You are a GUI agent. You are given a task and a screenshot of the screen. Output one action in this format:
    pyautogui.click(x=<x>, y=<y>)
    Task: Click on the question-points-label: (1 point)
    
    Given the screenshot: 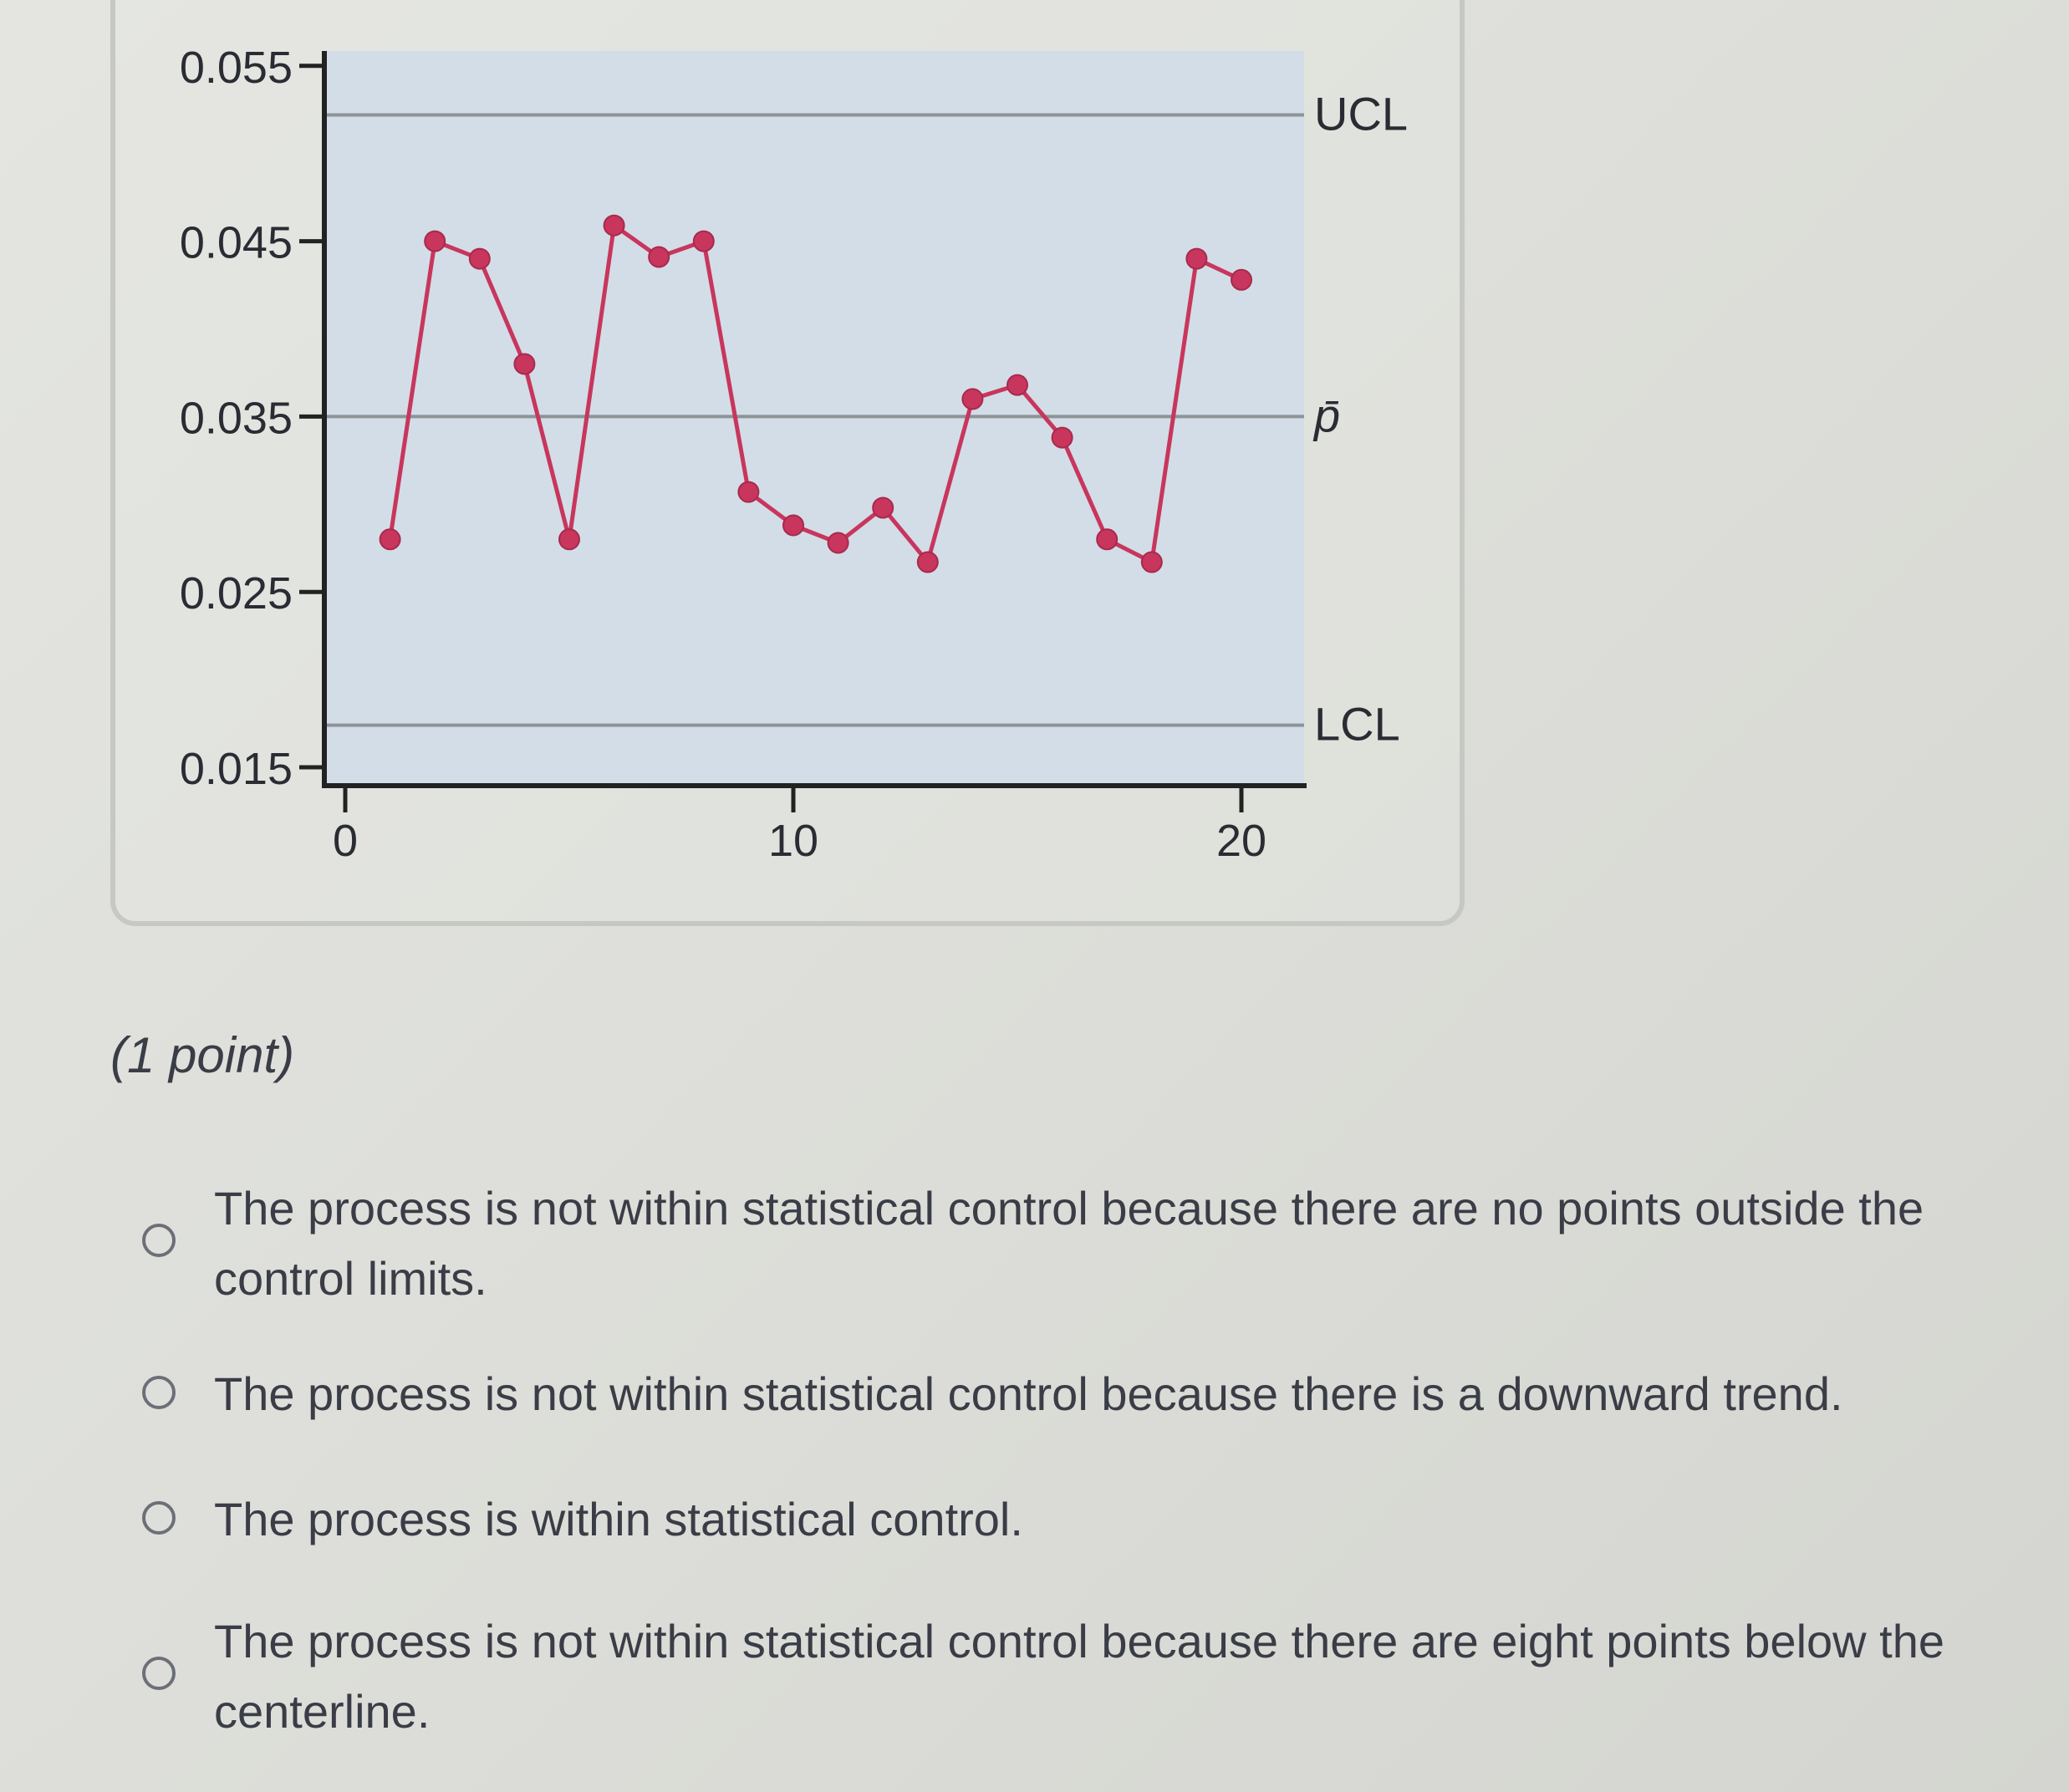 What is the action you would take?
    pyautogui.click(x=203, y=1055)
    